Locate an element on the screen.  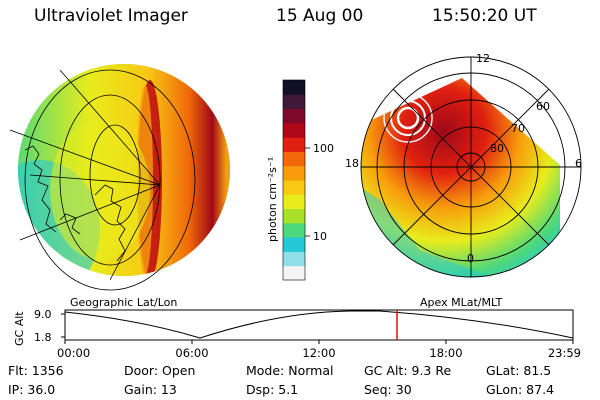
time-label: 15:50:20 UT is located at coordinates (484, 16).